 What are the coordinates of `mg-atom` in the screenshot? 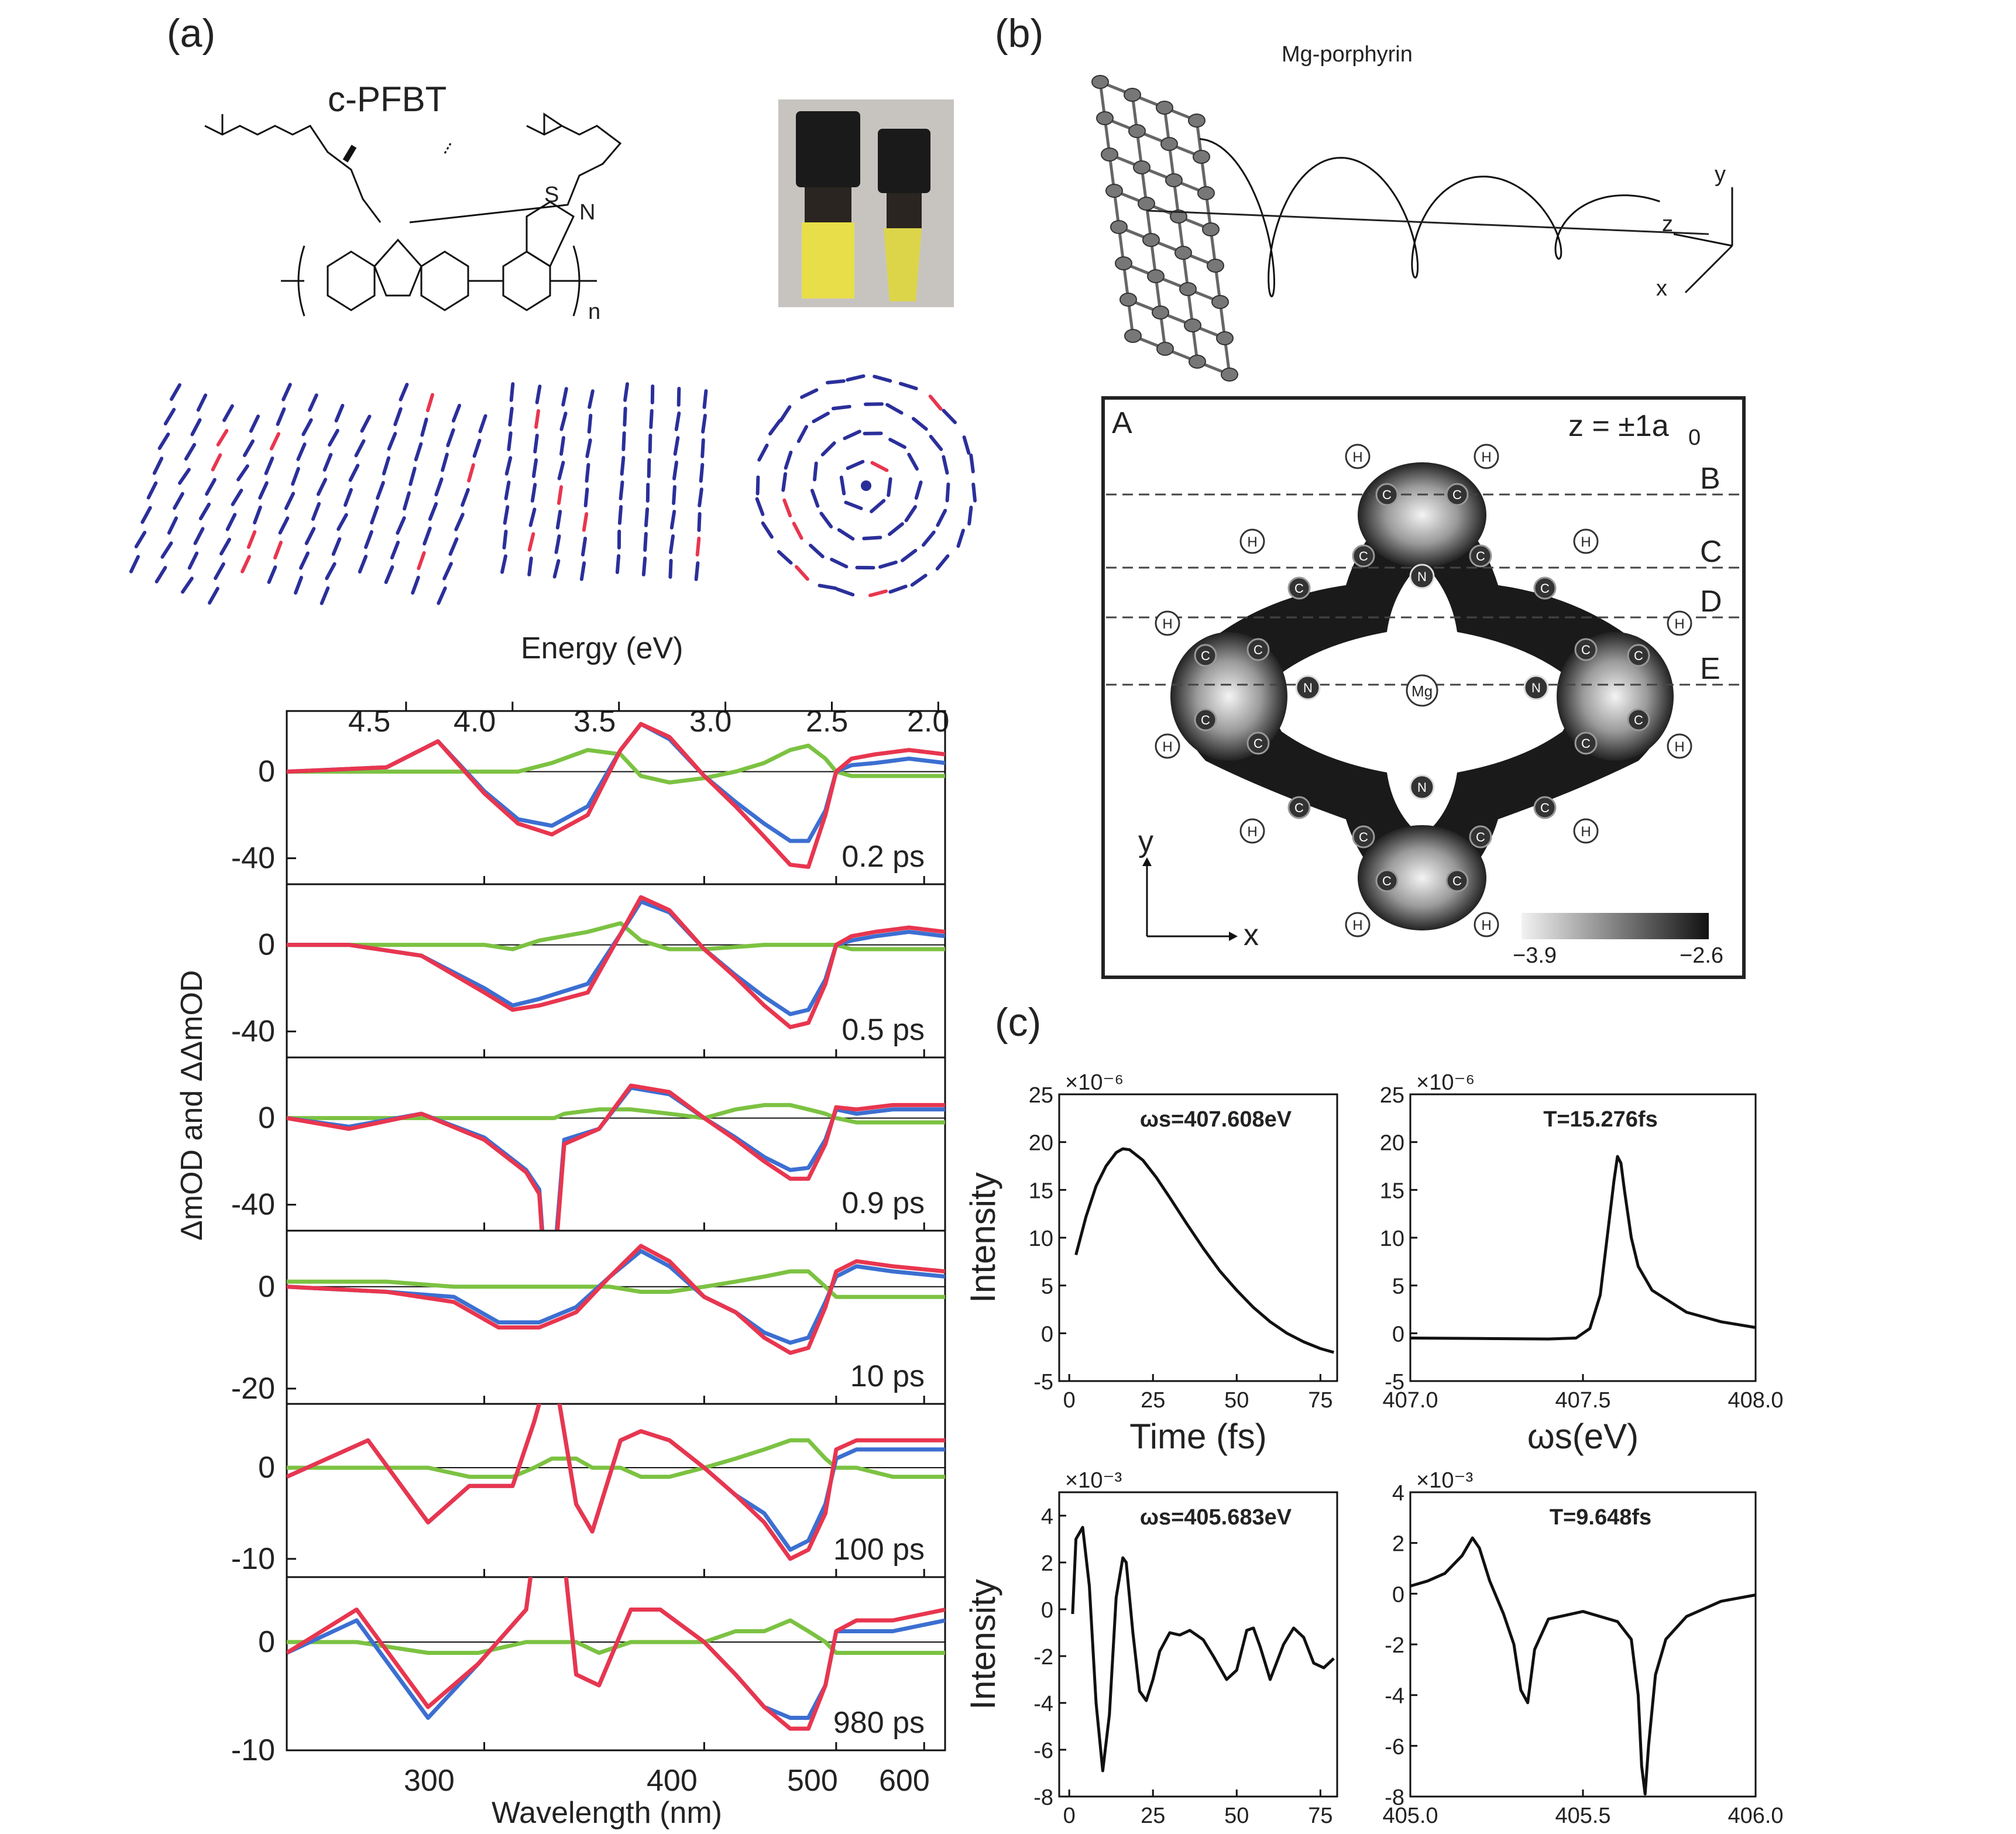 It's located at (1422, 690).